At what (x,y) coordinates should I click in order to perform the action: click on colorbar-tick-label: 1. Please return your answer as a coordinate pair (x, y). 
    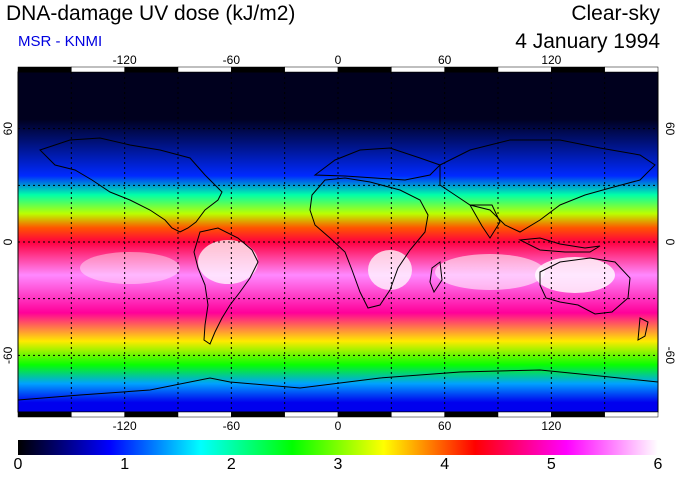
    Looking at the image, I should click on (125, 464).